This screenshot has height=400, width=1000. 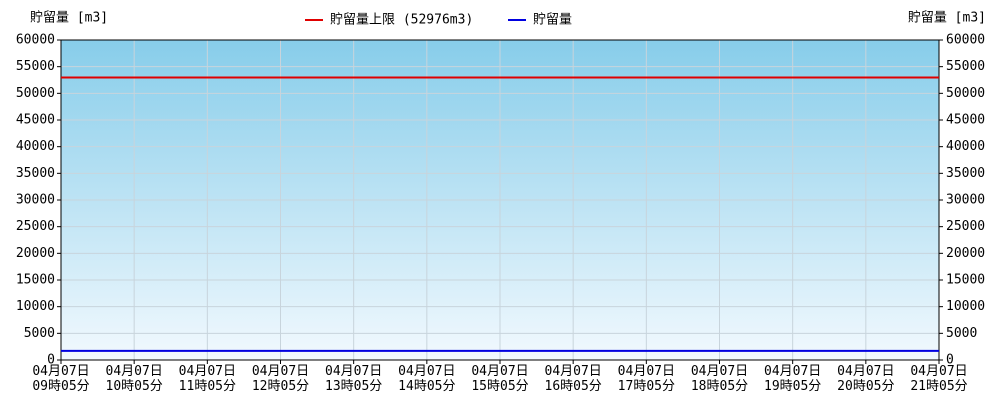 I want to click on y-axis-title: 貯留量 [m3], so click(x=69, y=18).